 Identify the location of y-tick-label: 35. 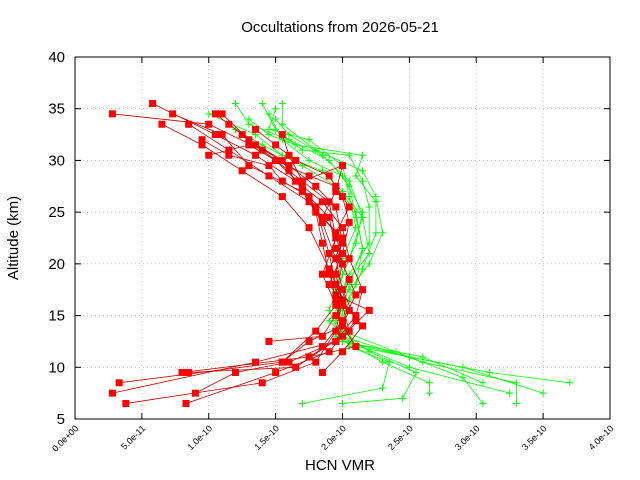
(56, 109).